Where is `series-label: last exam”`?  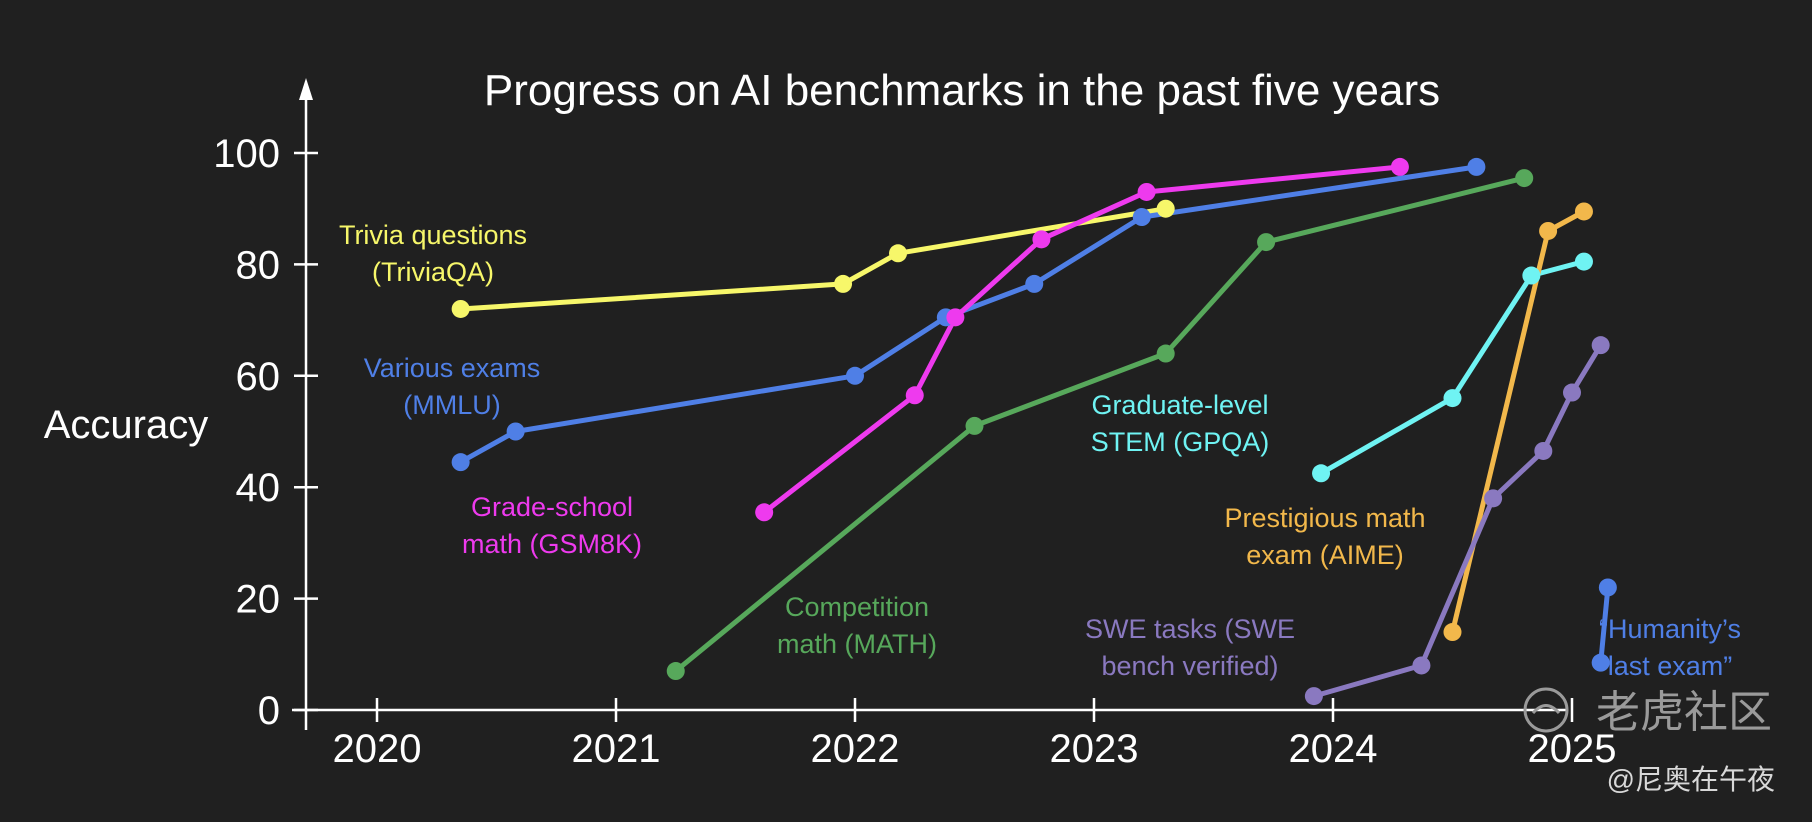 series-label: last exam” is located at coordinates (1670, 666).